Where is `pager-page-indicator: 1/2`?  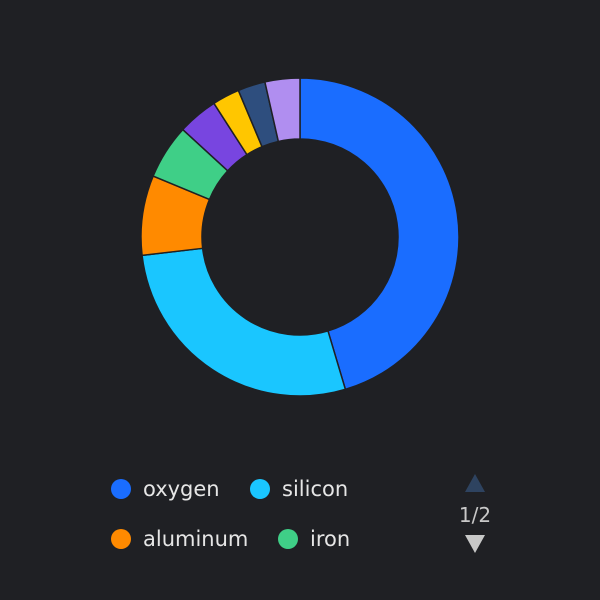 pager-page-indicator: 1/2 is located at coordinates (475, 515).